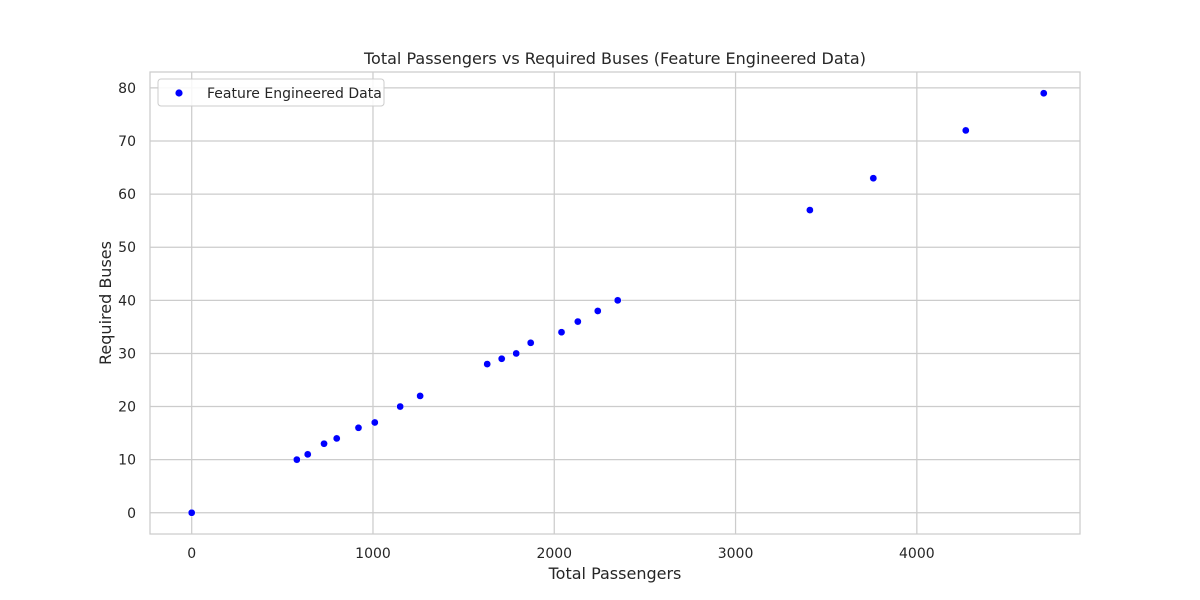 Image resolution: width=1200 pixels, height=600 pixels. Describe the element at coordinates (179, 93) in the screenshot. I see `legend-marker` at that location.